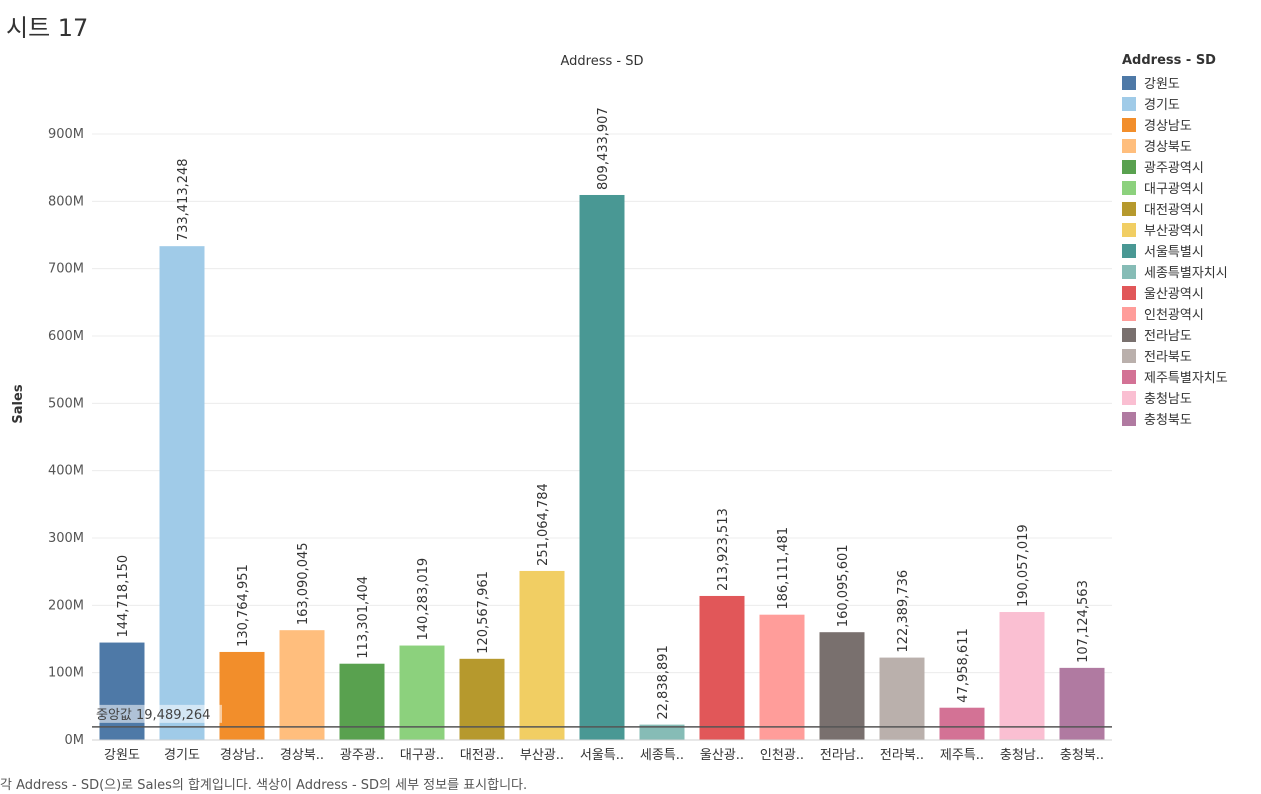 The height and width of the screenshot is (794, 1261). What do you see at coordinates (66, 673) in the screenshot?
I see `y-tick-label: 100M` at bounding box center [66, 673].